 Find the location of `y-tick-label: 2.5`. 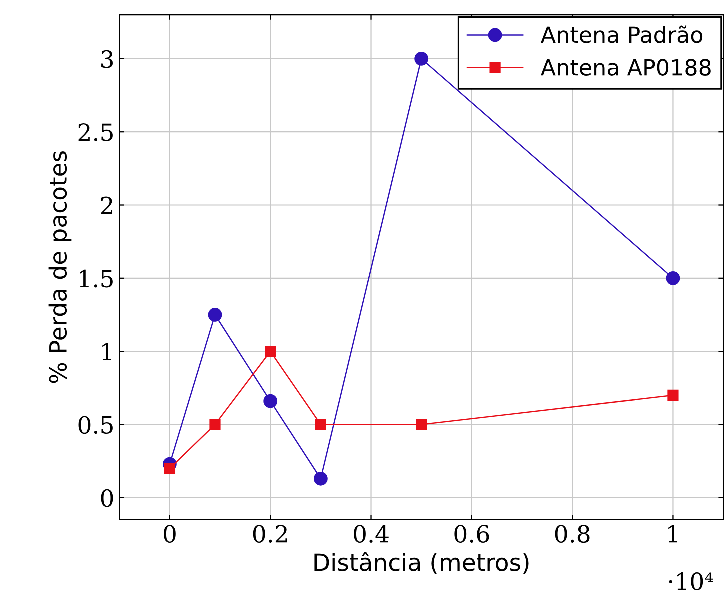

y-tick-label: 2.5 is located at coordinates (95, 133).